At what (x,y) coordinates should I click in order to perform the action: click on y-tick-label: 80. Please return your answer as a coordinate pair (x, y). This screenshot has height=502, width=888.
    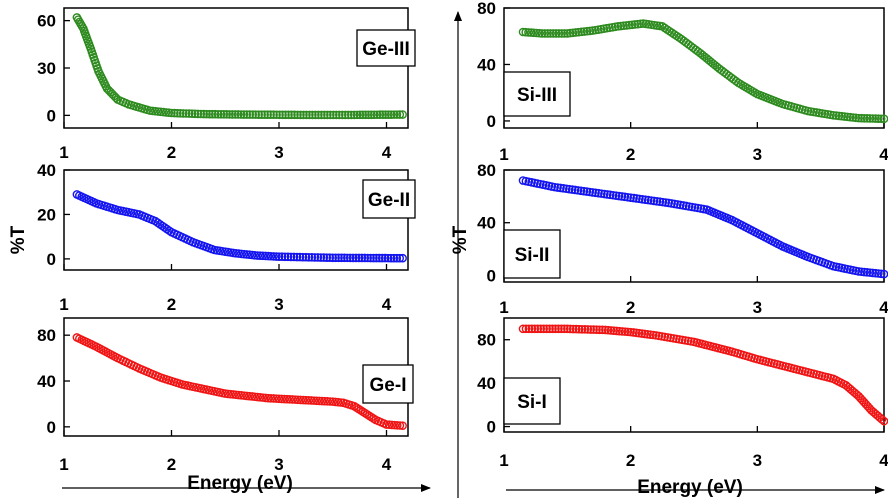
    Looking at the image, I should click on (486, 170).